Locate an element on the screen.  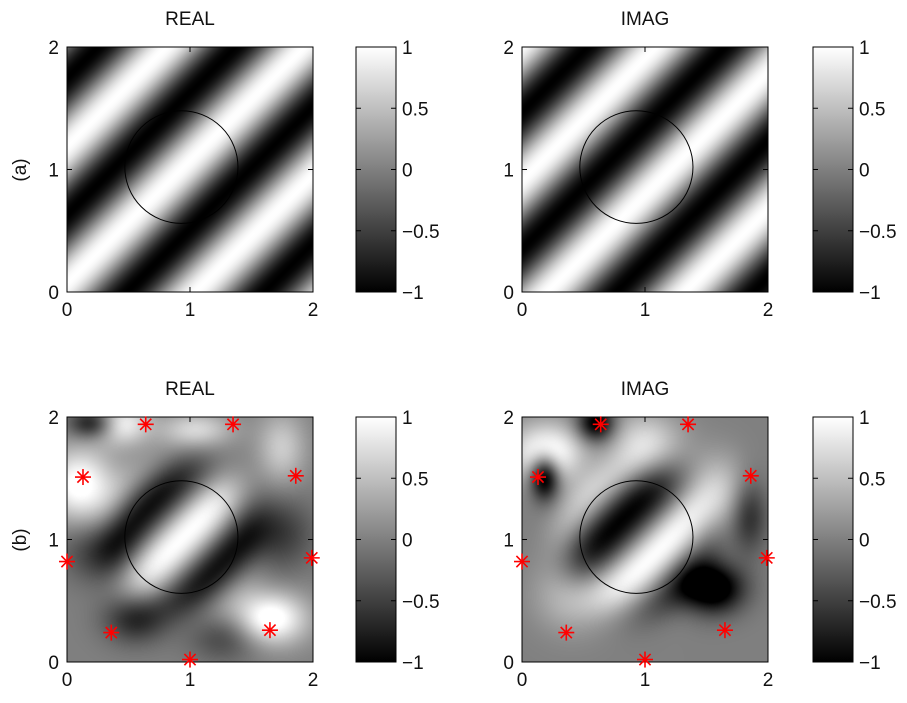
panel-1: 0 1 2 0 1 2 REAL is located at coordinates (183, 165).